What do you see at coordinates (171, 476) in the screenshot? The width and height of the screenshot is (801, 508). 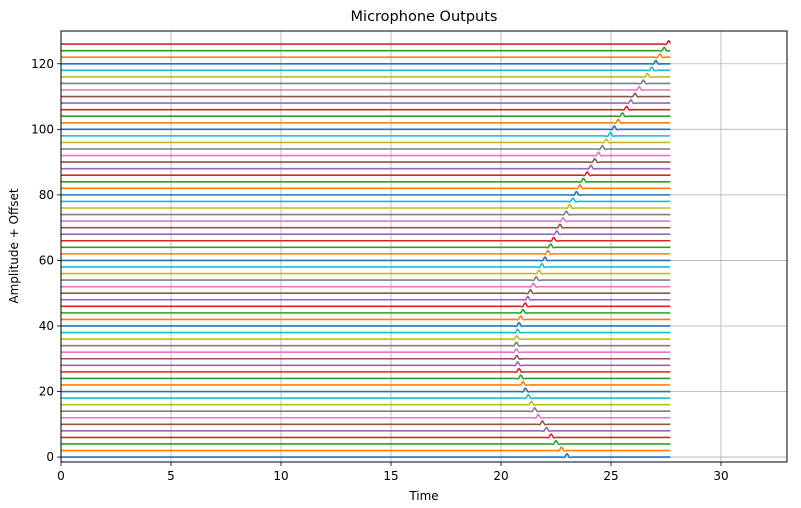 I see `x-tick-label: 5` at bounding box center [171, 476].